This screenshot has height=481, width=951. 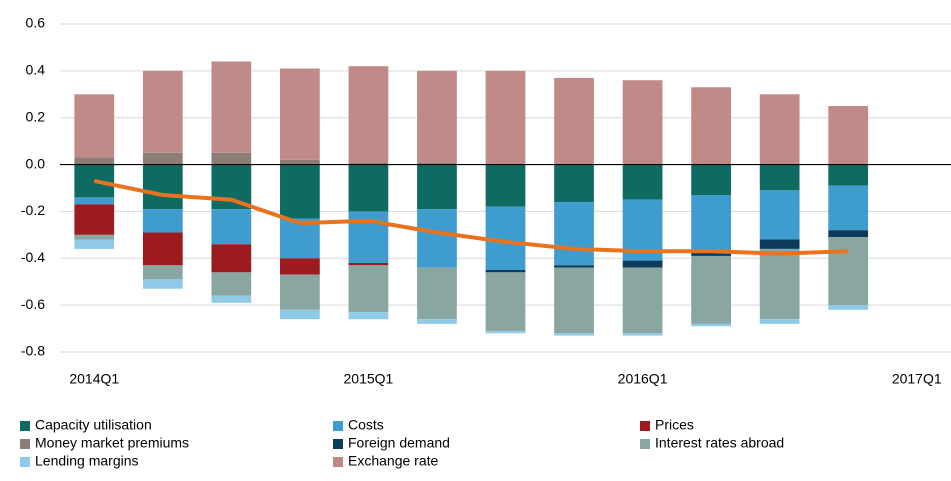 I want to click on x-tick-label: 2014Q1, so click(x=94, y=379).